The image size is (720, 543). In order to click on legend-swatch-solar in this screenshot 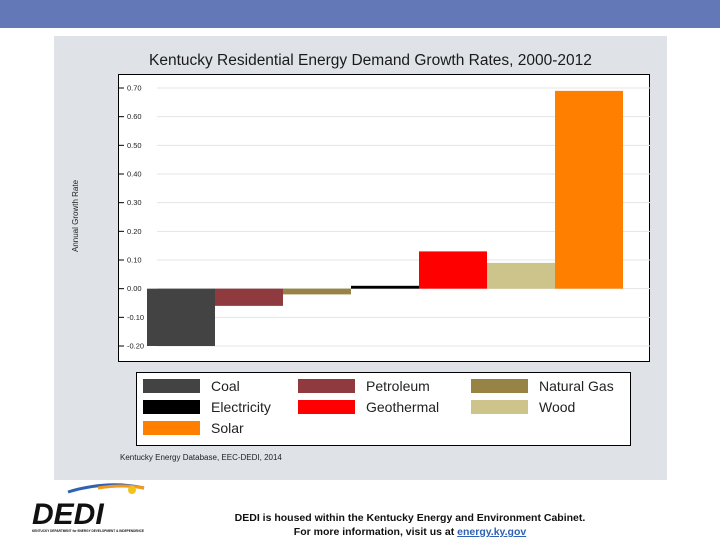, I will do `click(171, 428)`.